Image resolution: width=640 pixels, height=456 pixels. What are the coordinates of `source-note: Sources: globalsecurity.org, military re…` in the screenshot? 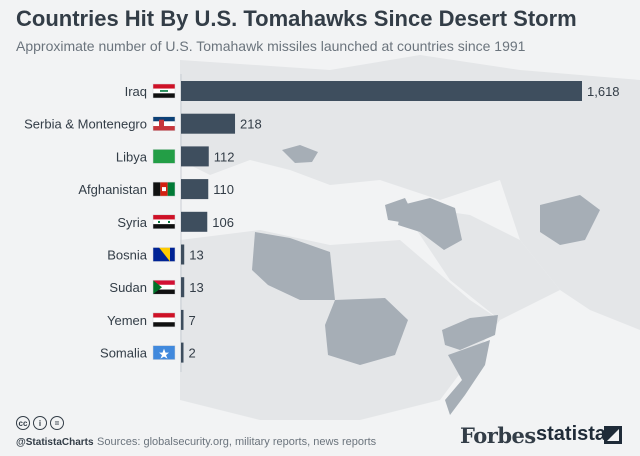 It's located at (237, 442).